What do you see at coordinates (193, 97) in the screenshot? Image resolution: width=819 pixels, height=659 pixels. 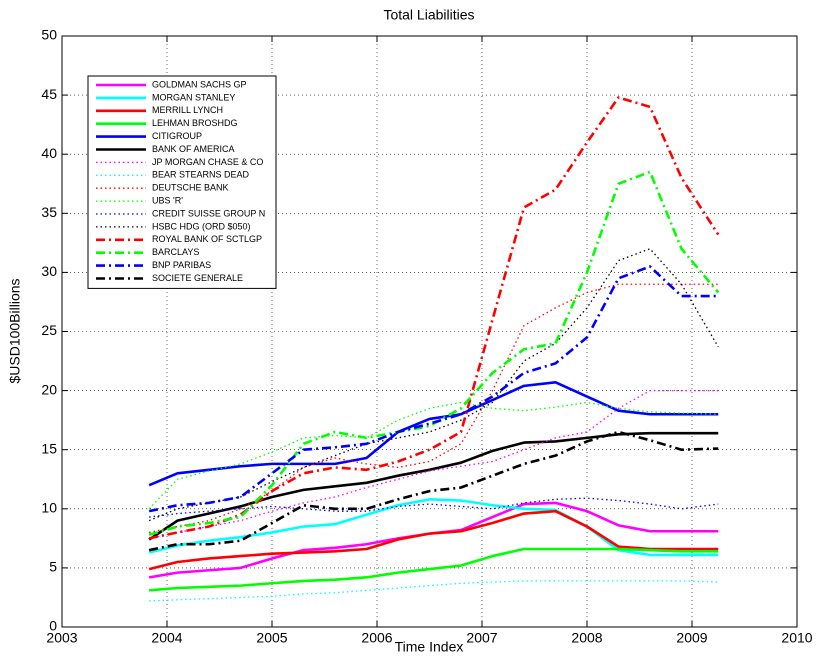 I see `legend-label: MORGAN STANLEY` at bounding box center [193, 97].